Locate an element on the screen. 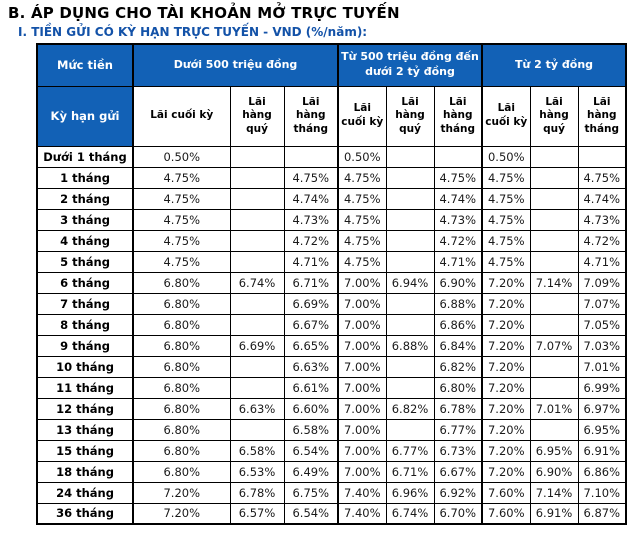  rate-cell: 7.05% is located at coordinates (602, 324).